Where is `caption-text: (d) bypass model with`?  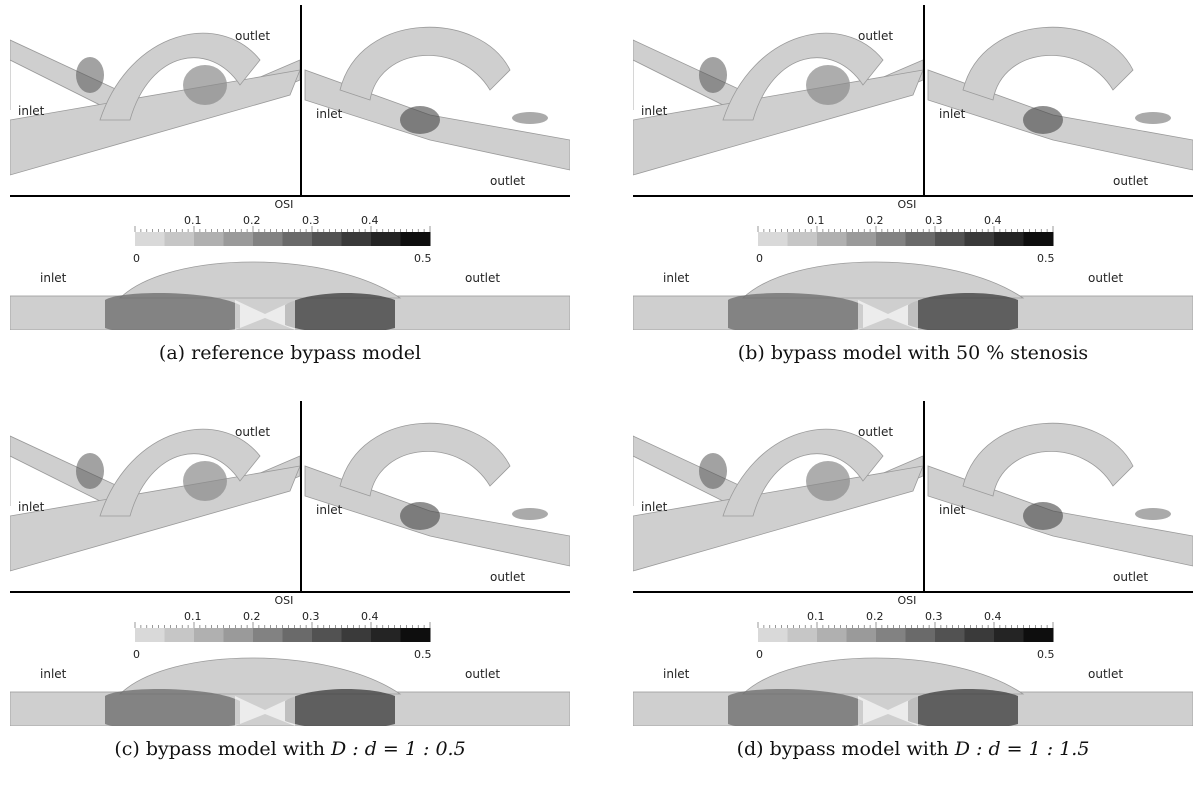 caption-text: (d) bypass model with is located at coordinates (842, 749).